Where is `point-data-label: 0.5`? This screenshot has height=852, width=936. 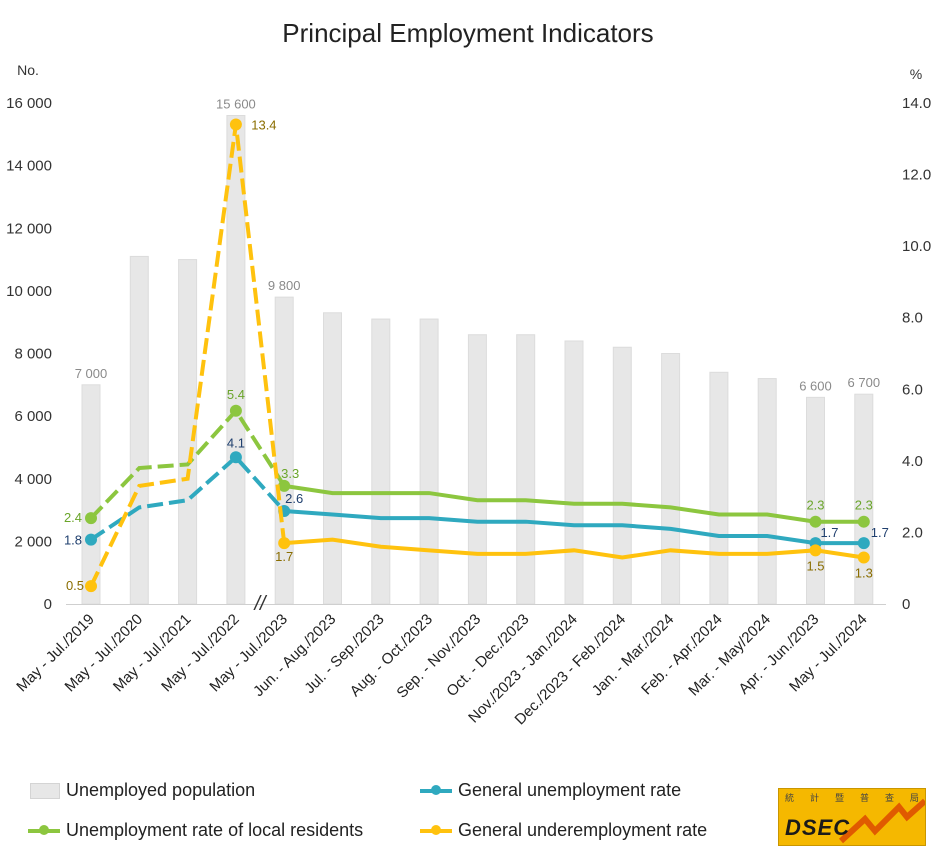 point-data-label: 0.5 is located at coordinates (75, 585).